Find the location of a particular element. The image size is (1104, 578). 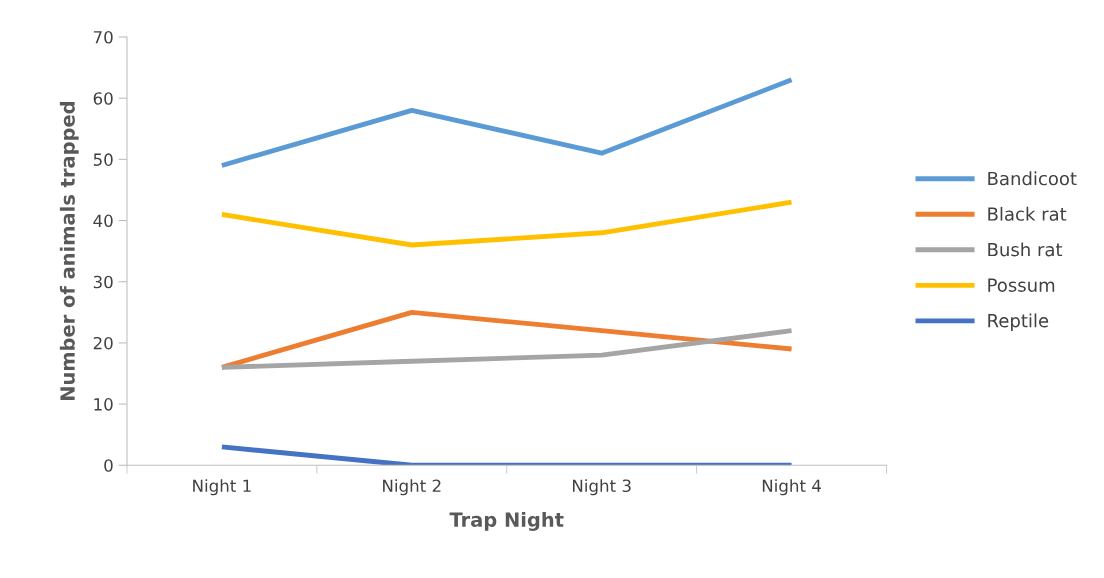

legend-label: Black rat is located at coordinates (1027, 213).